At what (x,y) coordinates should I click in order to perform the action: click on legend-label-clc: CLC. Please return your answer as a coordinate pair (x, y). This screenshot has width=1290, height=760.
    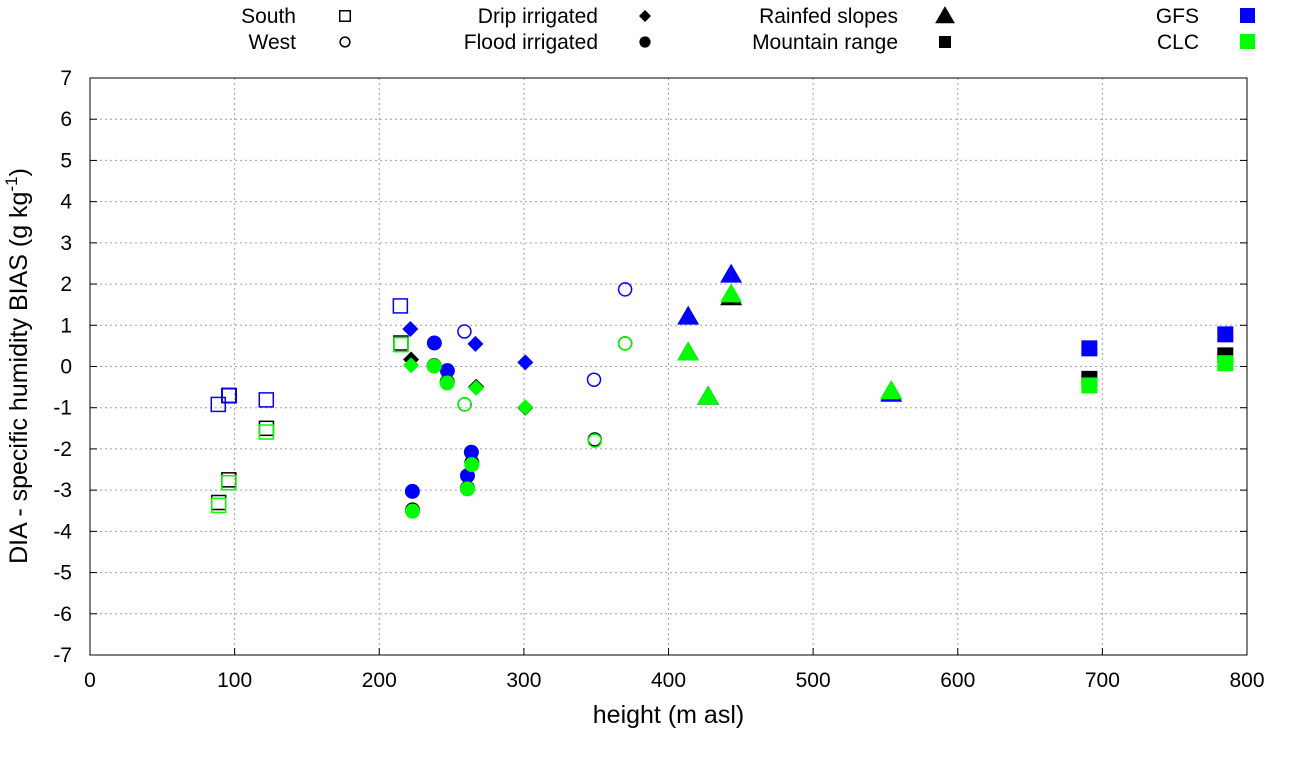
    Looking at the image, I should click on (1178, 42).